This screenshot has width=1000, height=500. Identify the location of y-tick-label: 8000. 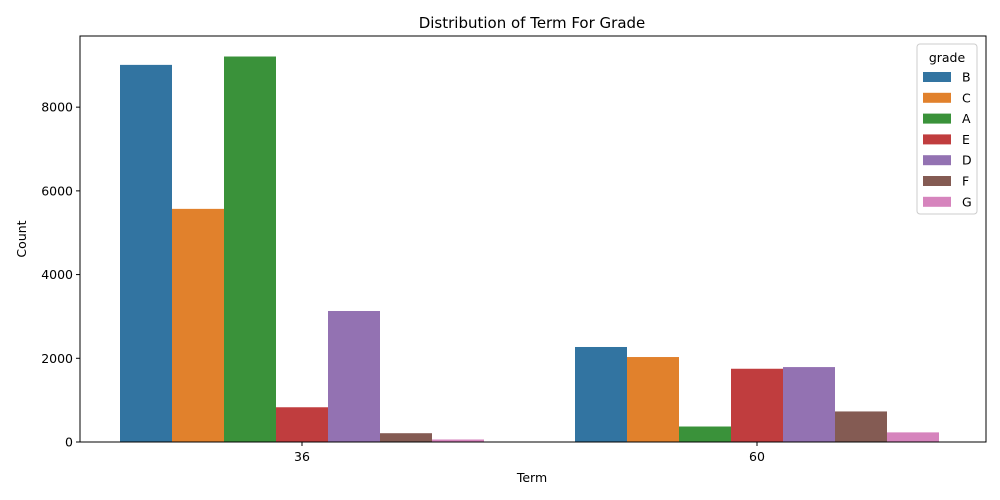
(57, 107).